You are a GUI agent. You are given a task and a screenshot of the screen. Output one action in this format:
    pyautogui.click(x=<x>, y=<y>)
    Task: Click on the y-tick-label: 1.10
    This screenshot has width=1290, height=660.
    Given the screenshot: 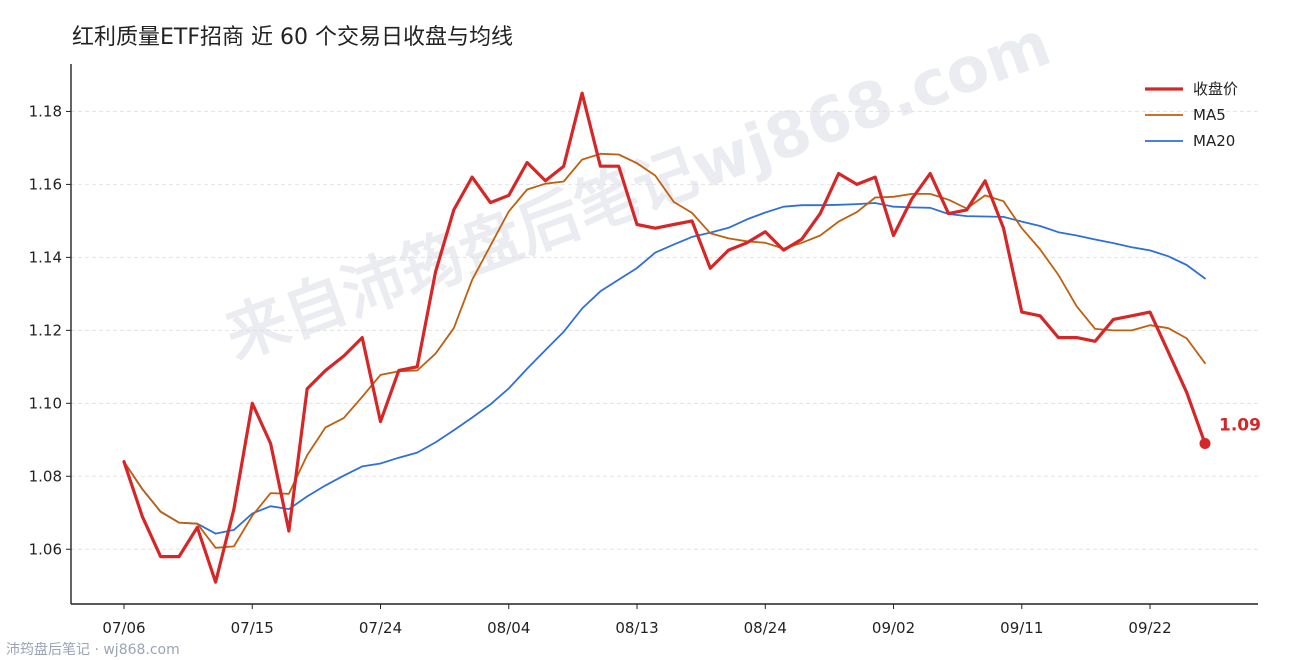 What is the action you would take?
    pyautogui.click(x=45, y=403)
    